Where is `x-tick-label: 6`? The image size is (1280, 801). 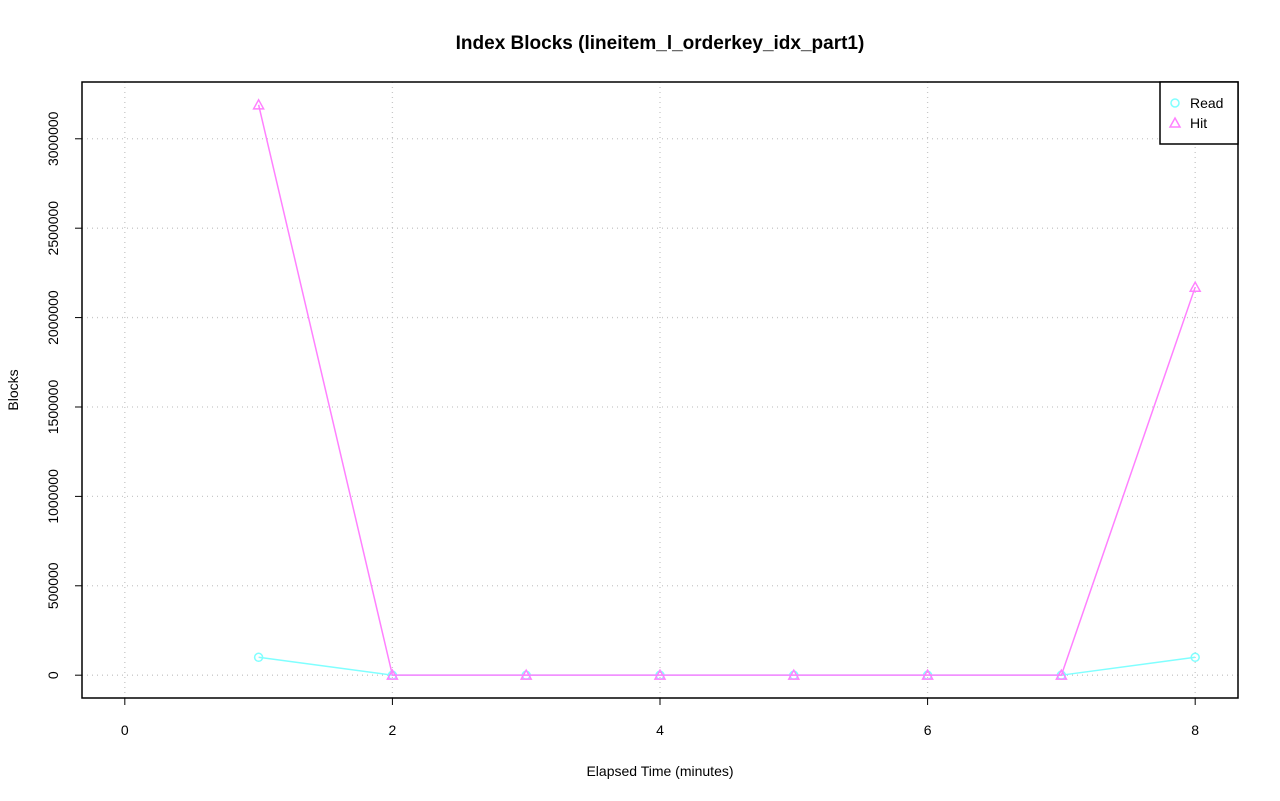 x-tick-label: 6 is located at coordinates (928, 730).